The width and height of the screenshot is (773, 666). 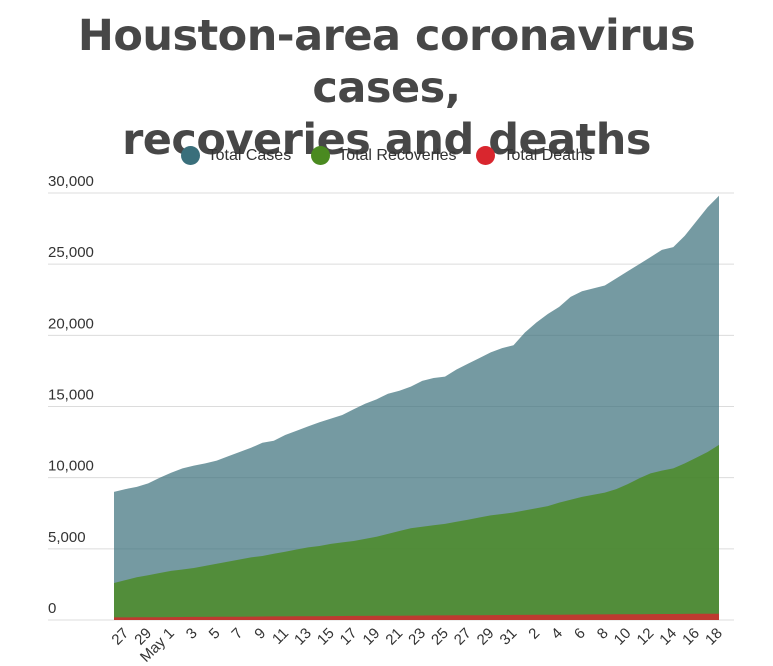 What do you see at coordinates (557, 634) in the screenshot?
I see `x-tick-label: 4` at bounding box center [557, 634].